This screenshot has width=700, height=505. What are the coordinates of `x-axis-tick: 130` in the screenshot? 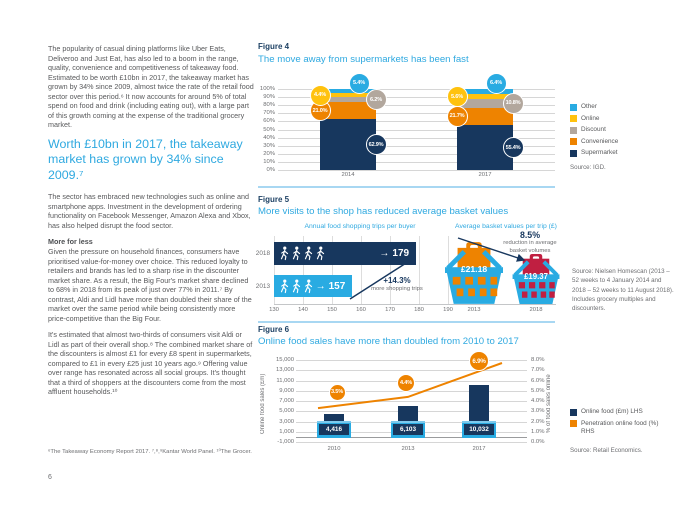 It's located at (274, 310).